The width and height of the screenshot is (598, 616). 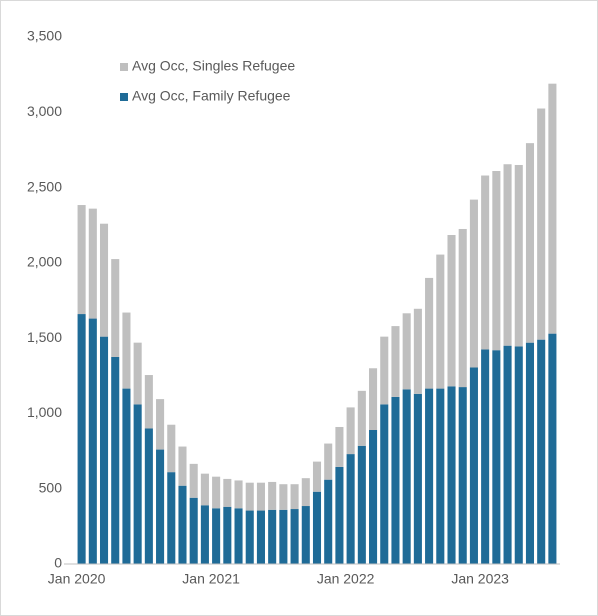 What do you see at coordinates (211, 579) in the screenshot?
I see `x-tick-label: Jan 2021` at bounding box center [211, 579].